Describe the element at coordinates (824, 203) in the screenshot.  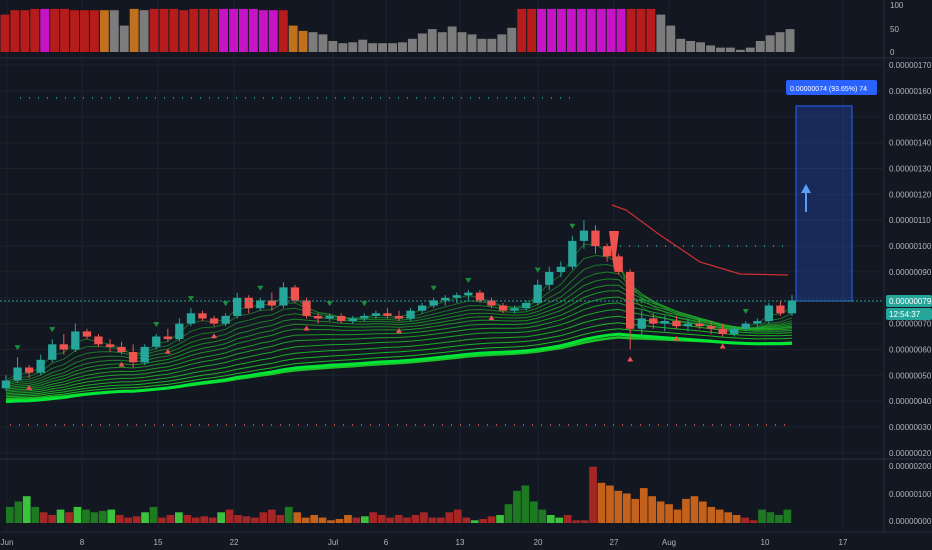
I see `measure-box` at that location.